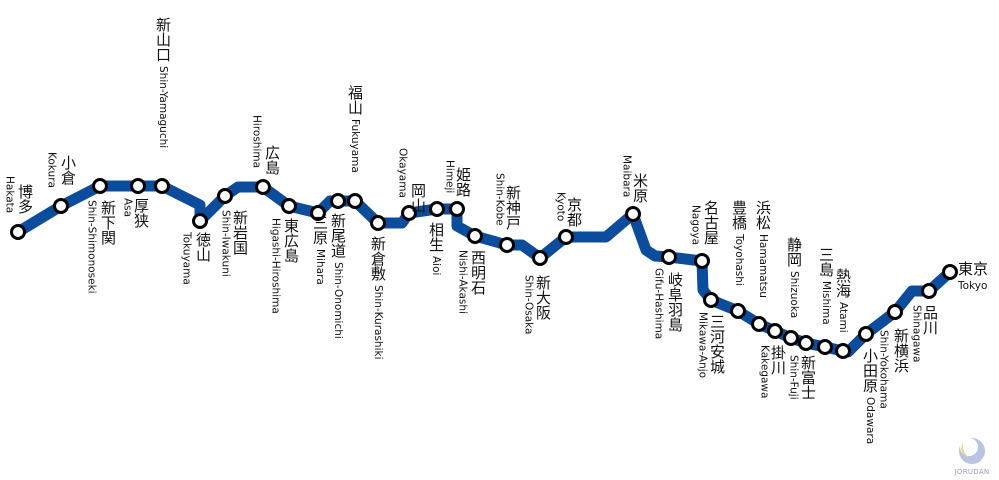  I want to click on station-name-kanji-tokuyama: 徳山, so click(203, 247).